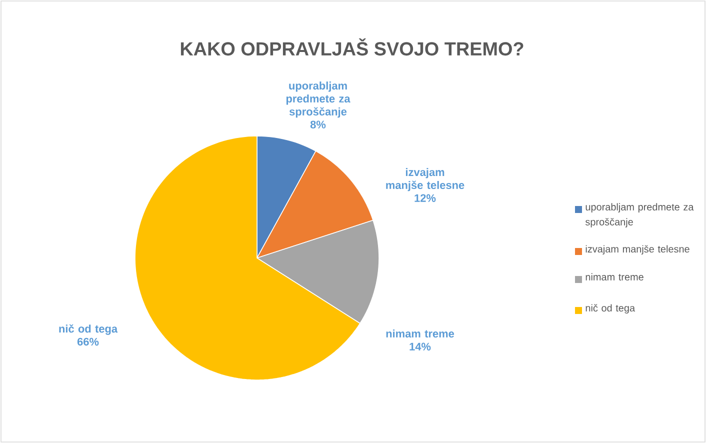 This screenshot has width=706, height=443. What do you see at coordinates (425, 198) in the screenshot?
I see `data-label: 12%` at bounding box center [425, 198].